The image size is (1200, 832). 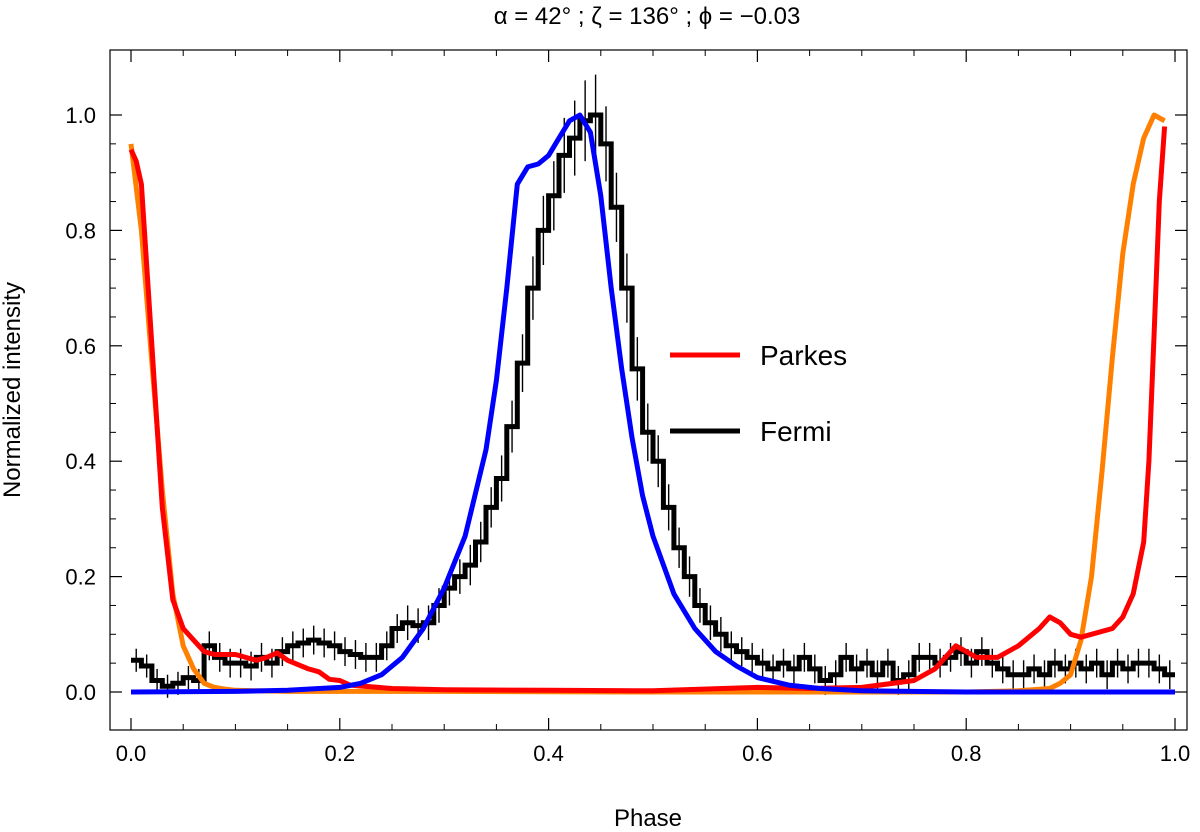 I want to click on x-tick-label: 0.8, so click(x=966, y=753).